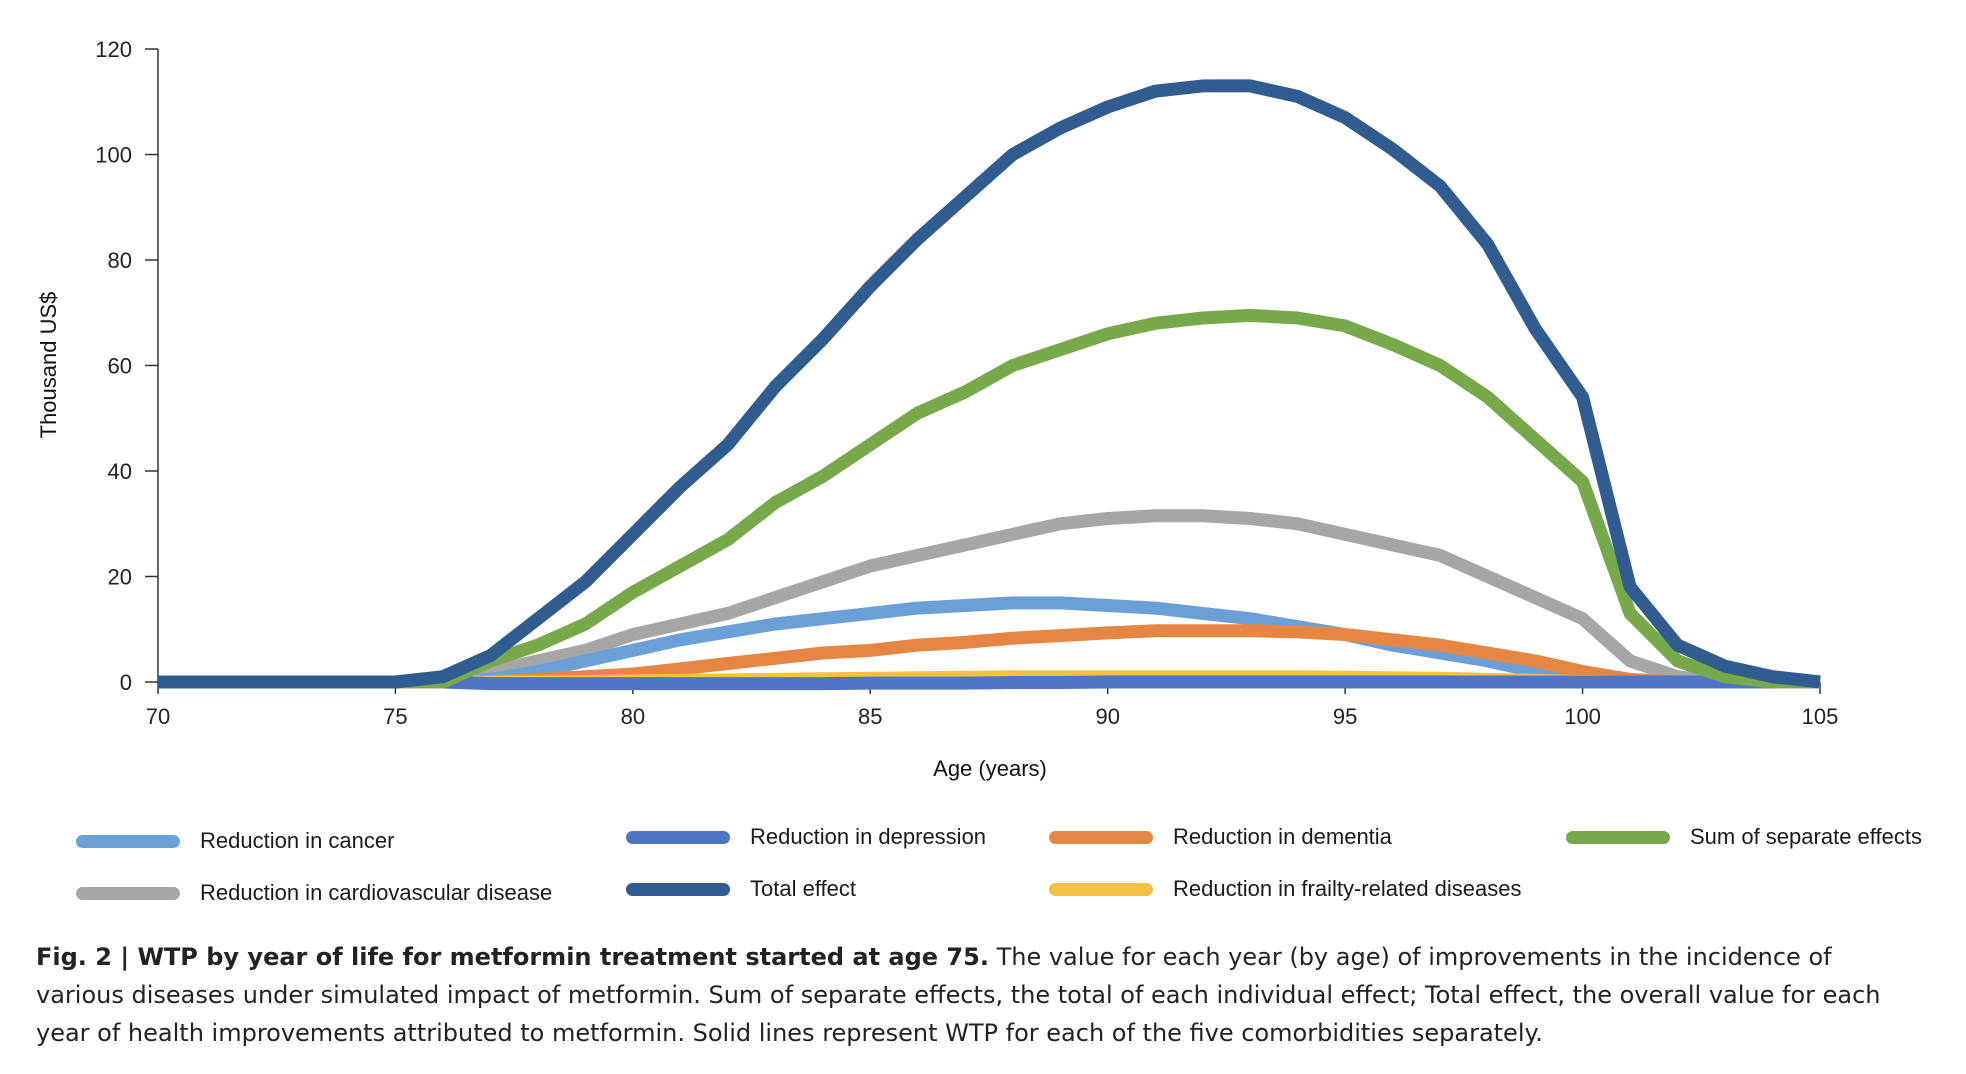 This screenshot has height=1074, width=1966. What do you see at coordinates (48, 365) in the screenshot?
I see `y-axis-title: Thousand US$` at bounding box center [48, 365].